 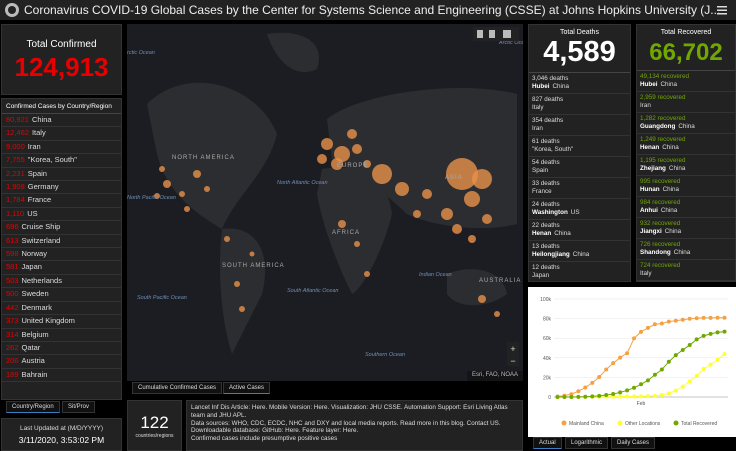 What do you see at coordinates (579, 125) in the screenshot?
I see `list-item: 354 deaths Iran` at bounding box center [579, 125].